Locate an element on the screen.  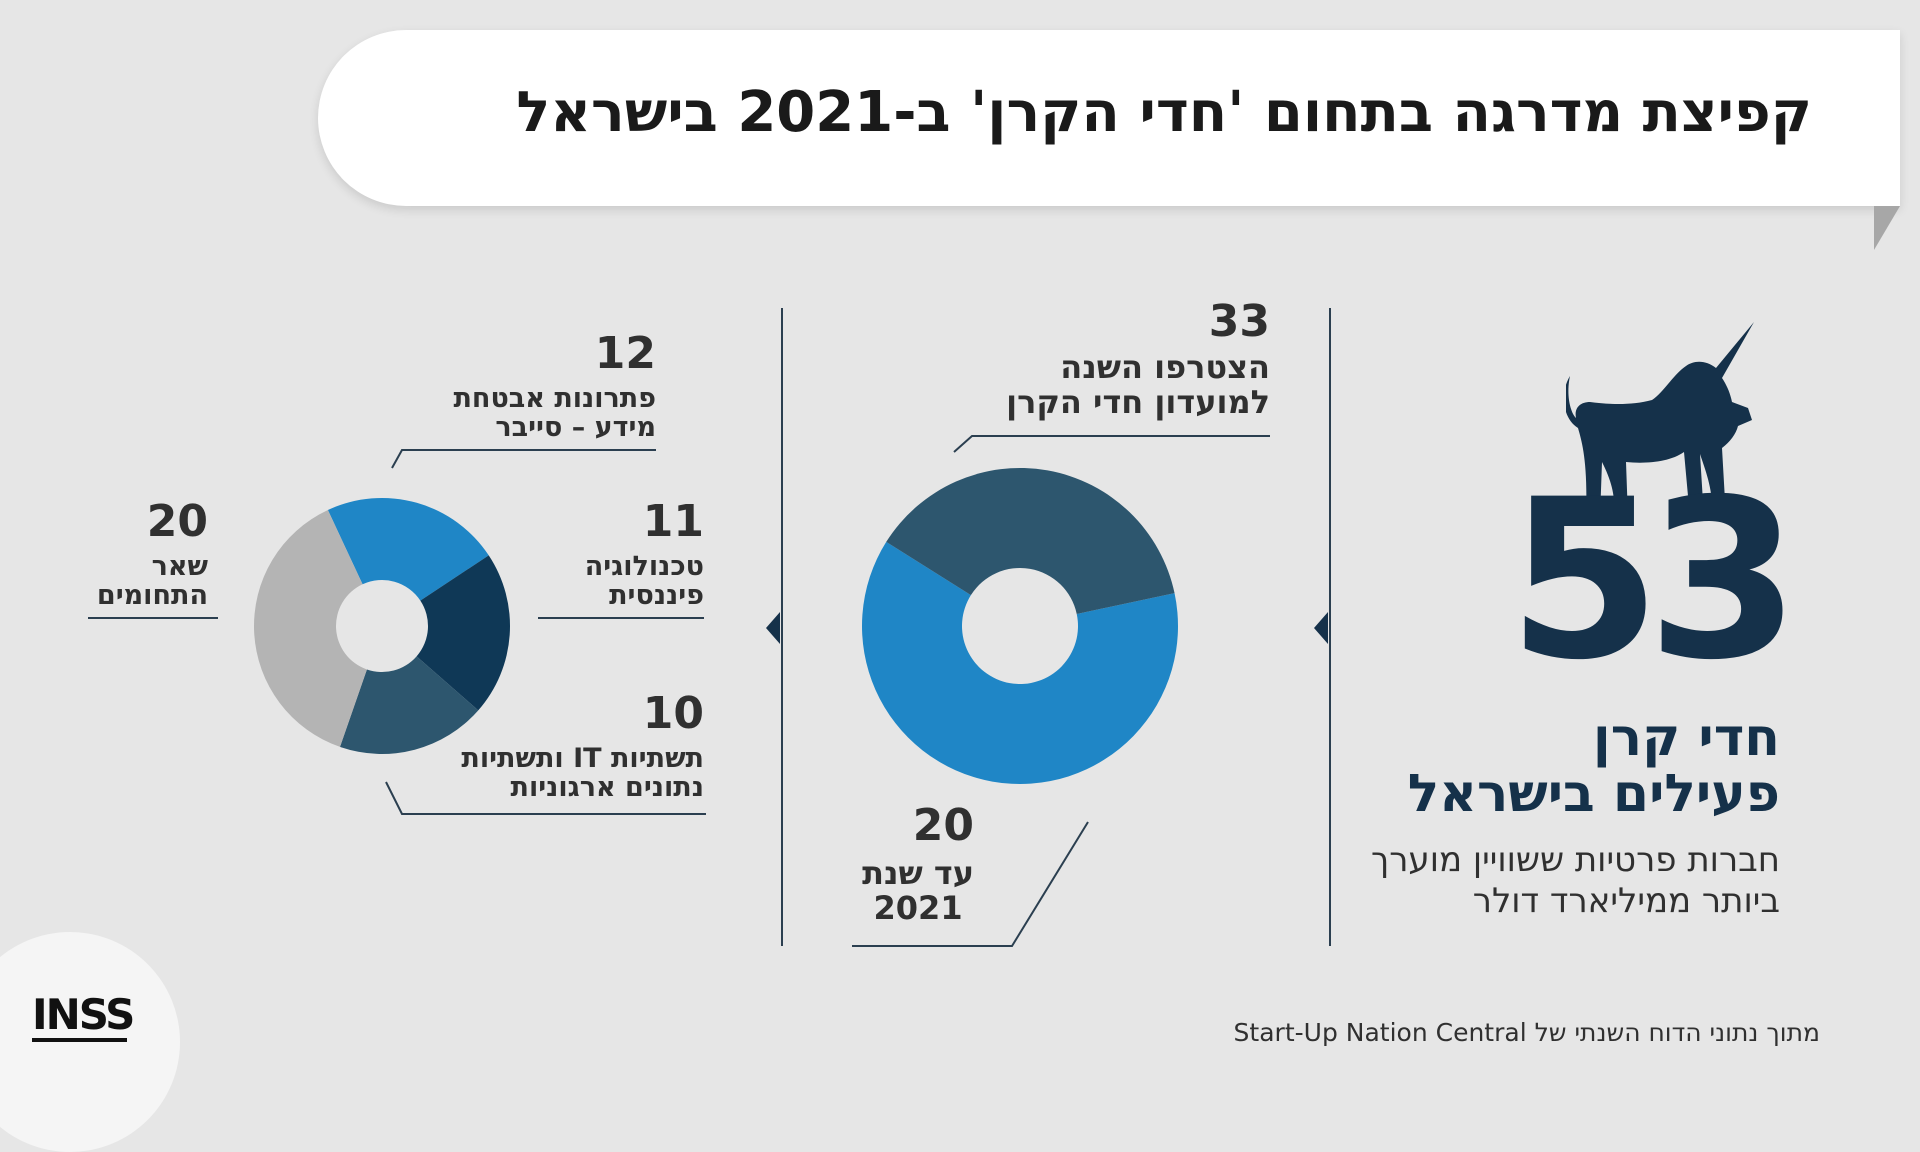
cyber-value: 12 is located at coordinates (625, 353).